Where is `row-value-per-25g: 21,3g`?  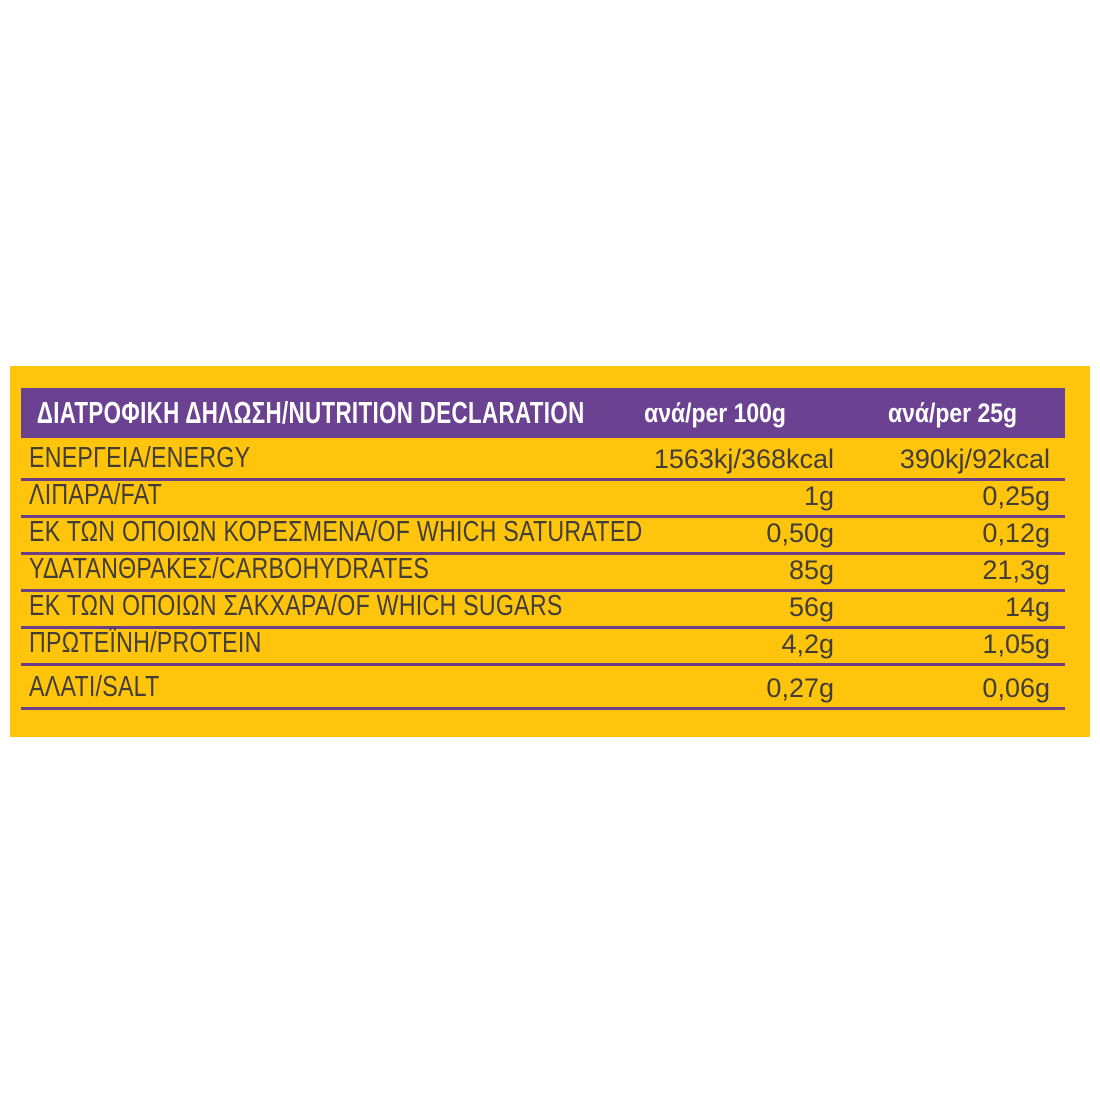
row-value-per-25g: 21,3g is located at coordinates (1016, 570).